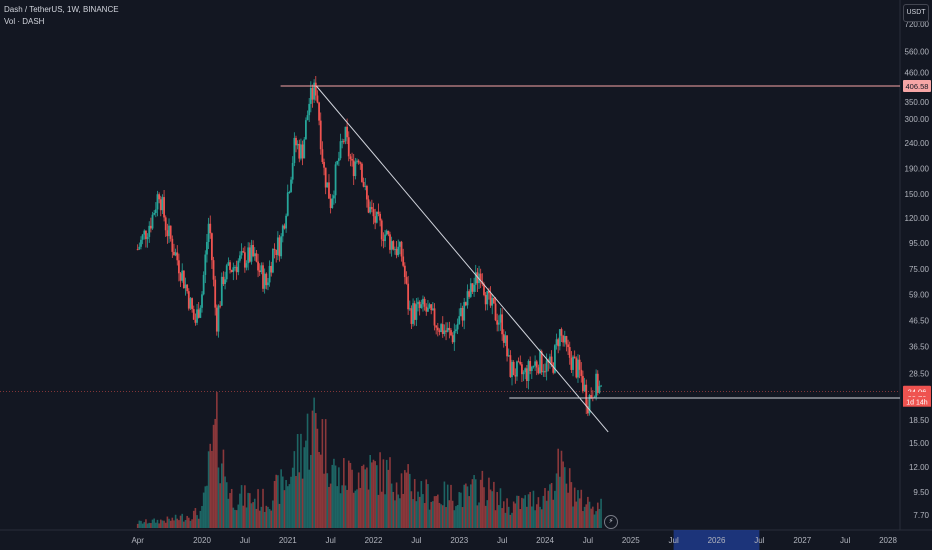  What do you see at coordinates (61, 9) in the screenshot?
I see `symbol-title: Dash / TetherUS, 1W, BINANCE` at bounding box center [61, 9].